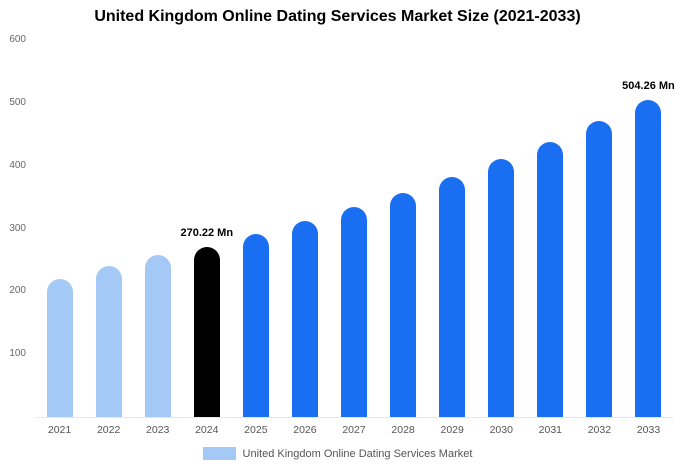  What do you see at coordinates (255, 325) in the screenshot?
I see `bar-2025` at bounding box center [255, 325].